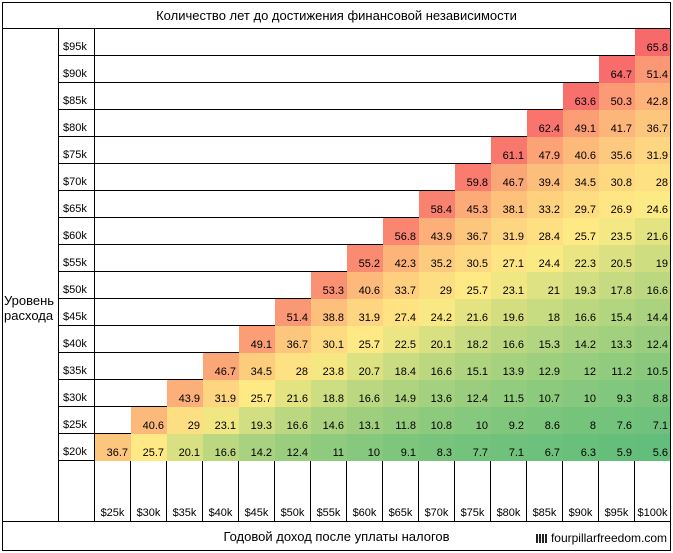 The width and height of the screenshot is (673, 553). I want to click on heatmap-cell: 65.8, so click(653, 42).